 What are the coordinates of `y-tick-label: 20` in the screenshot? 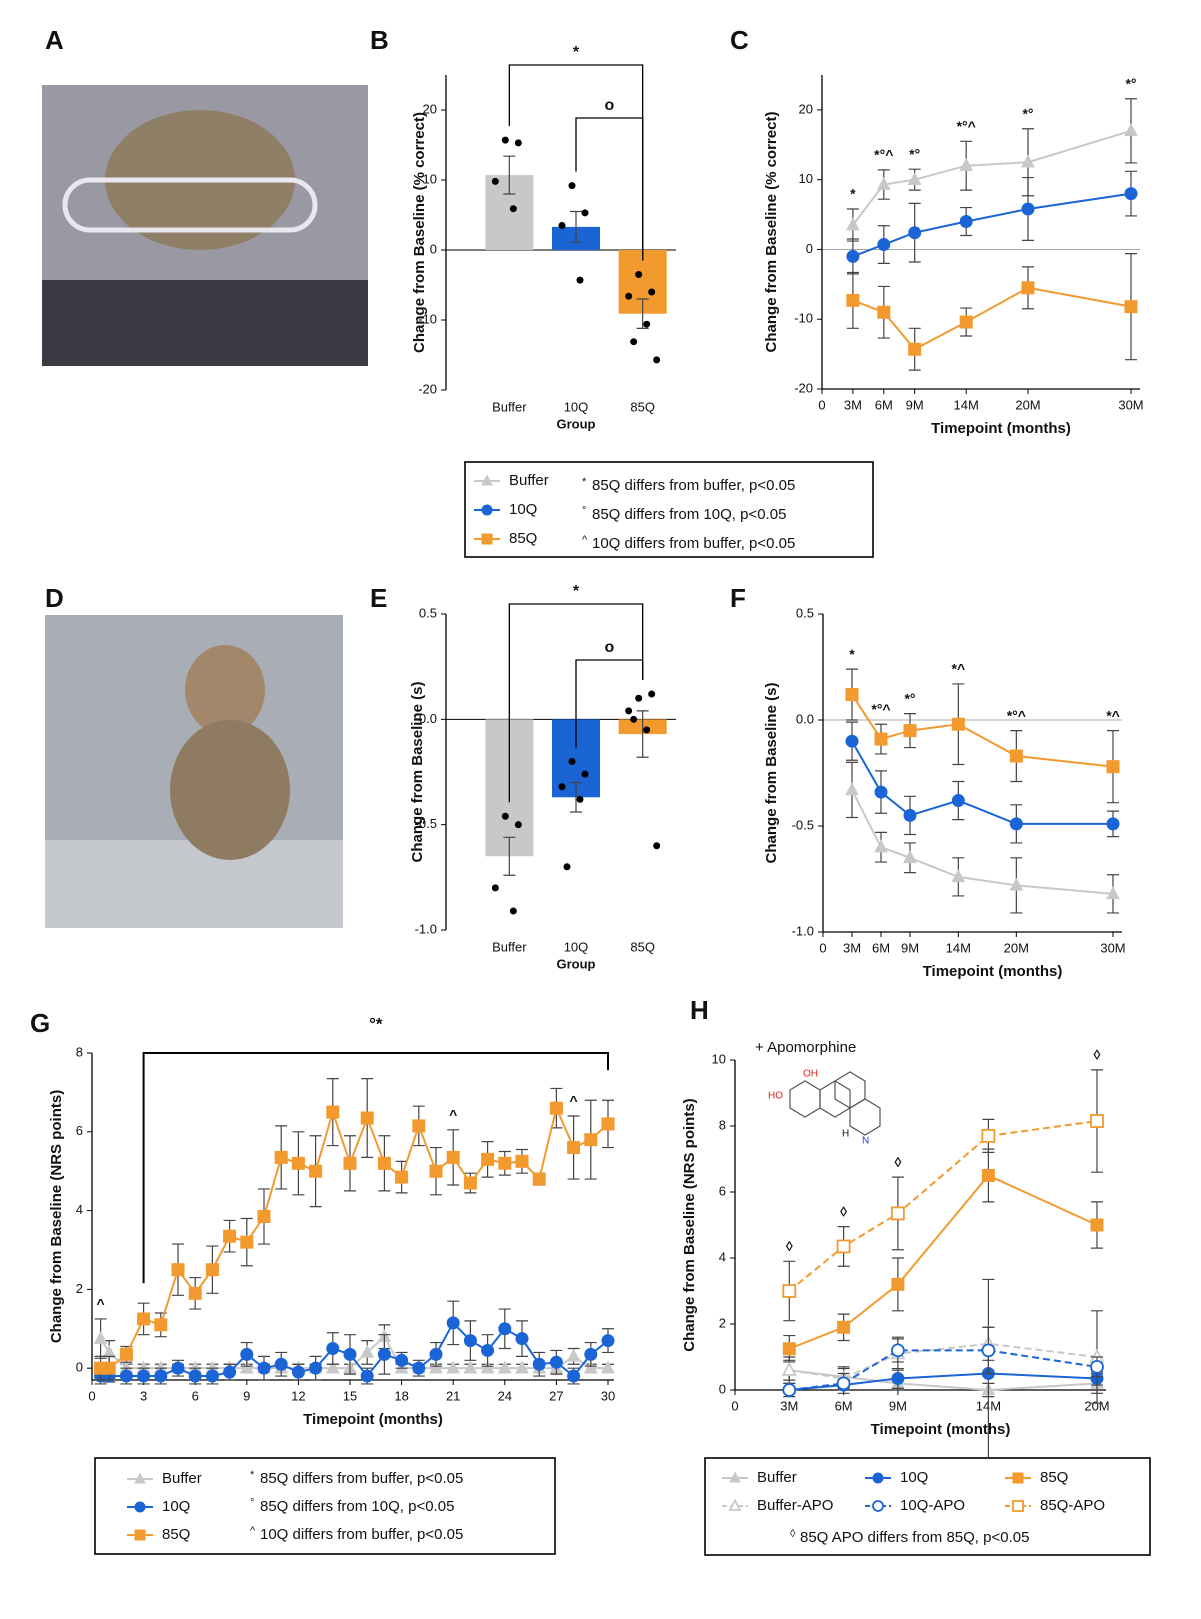 It's located at (430, 108).